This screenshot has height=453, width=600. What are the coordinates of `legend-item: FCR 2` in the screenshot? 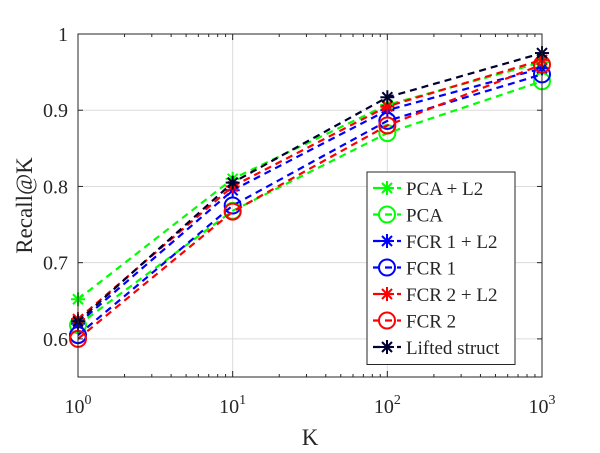 It's located at (414, 322).